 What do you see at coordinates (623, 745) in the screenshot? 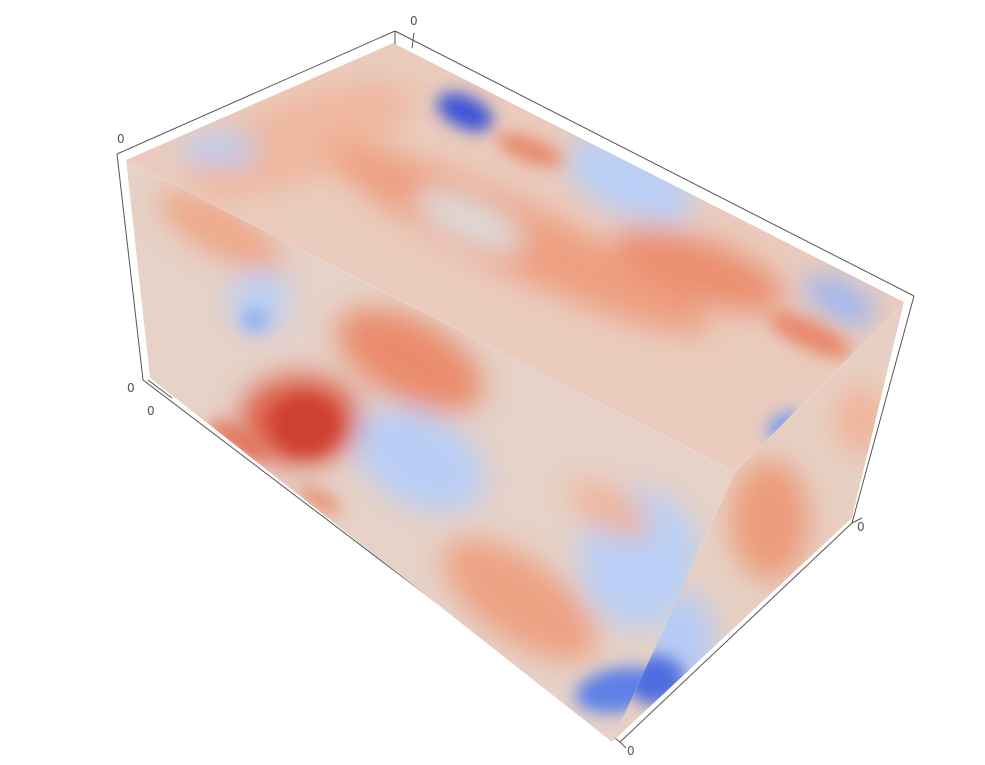
I see `frame-tick-bottom` at bounding box center [623, 745].